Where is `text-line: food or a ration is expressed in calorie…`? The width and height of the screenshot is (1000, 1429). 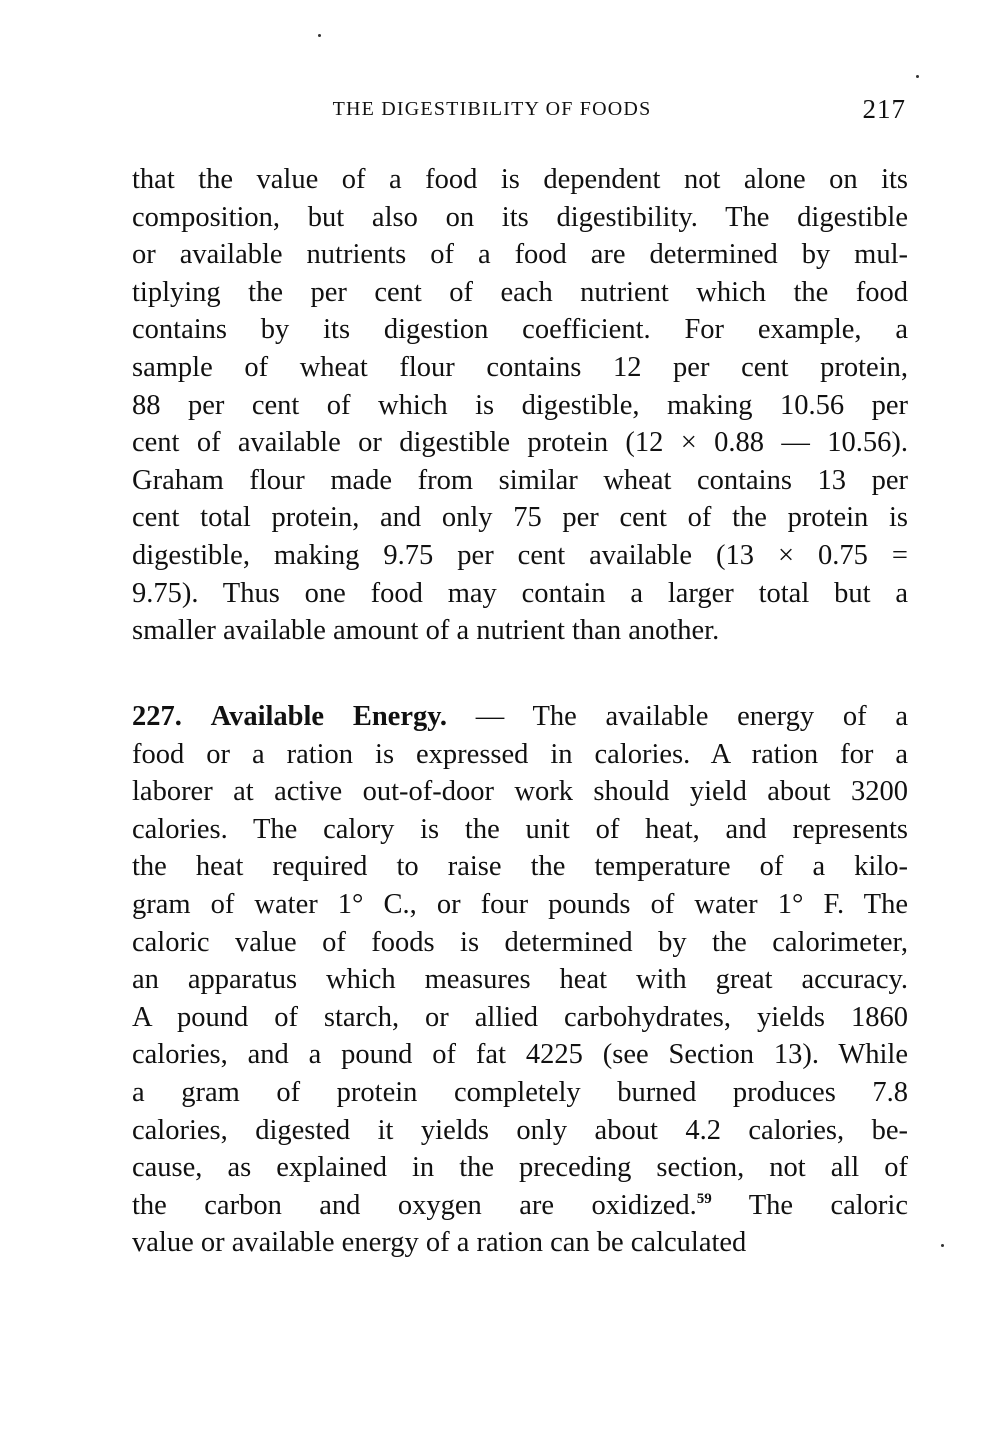 text-line: food or a ration is expressed in calorie… is located at coordinates (520, 754).